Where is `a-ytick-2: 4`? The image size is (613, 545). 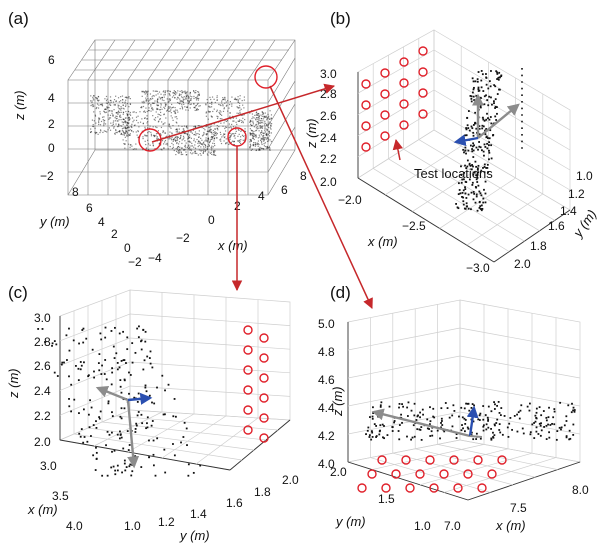 a-ytick-2: 4 is located at coordinates (101, 222).